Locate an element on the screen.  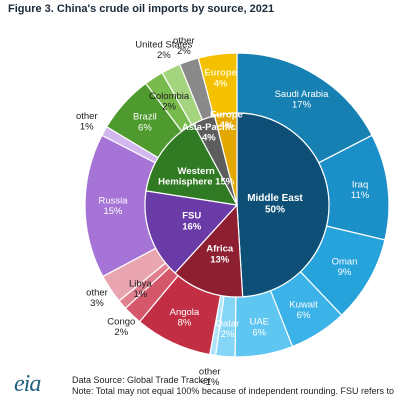
outer-label-kuwait-3-label: Kuwait is located at coordinates (303, 304).